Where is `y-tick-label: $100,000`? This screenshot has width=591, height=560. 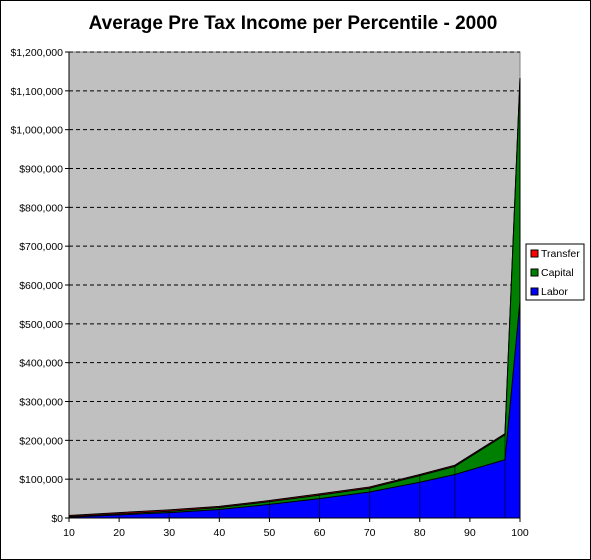
y-tick-label: $100,000 is located at coordinates (41, 480).